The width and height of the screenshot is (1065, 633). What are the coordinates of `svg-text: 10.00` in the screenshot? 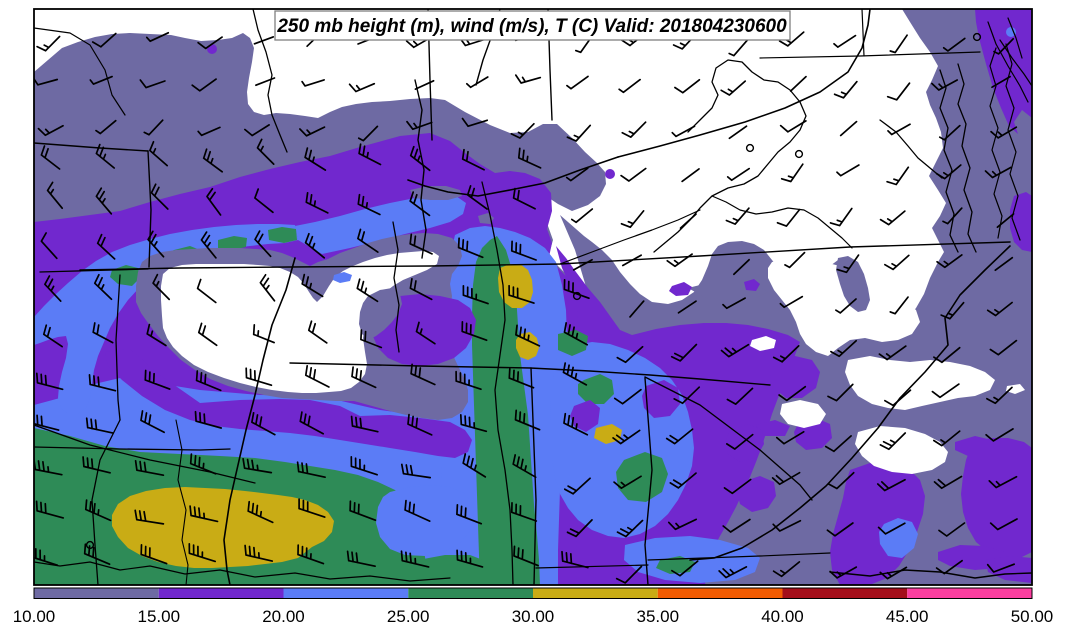 It's located at (34, 616).